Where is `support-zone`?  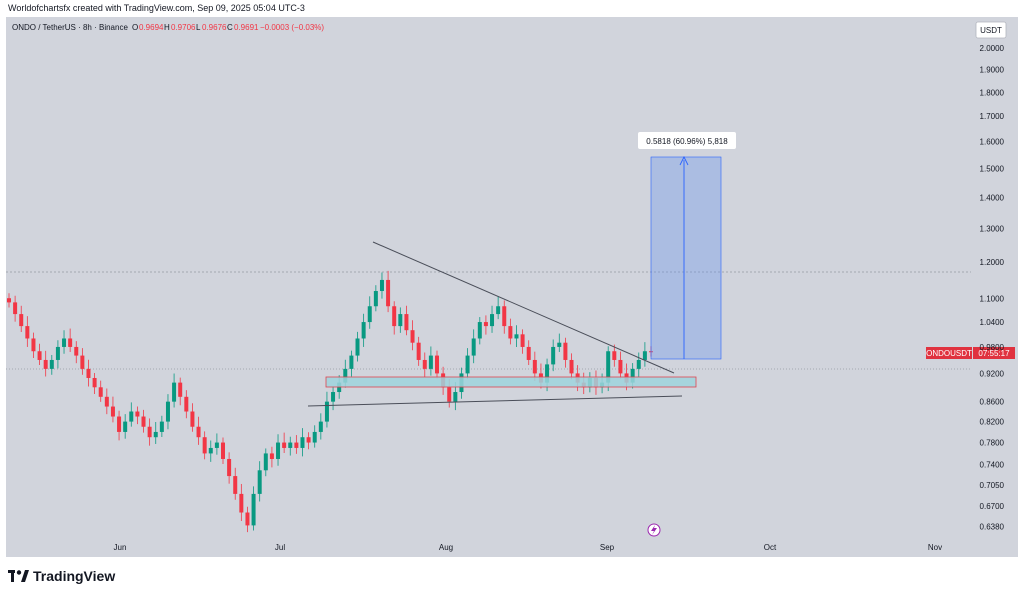
support-zone is located at coordinates (511, 382).